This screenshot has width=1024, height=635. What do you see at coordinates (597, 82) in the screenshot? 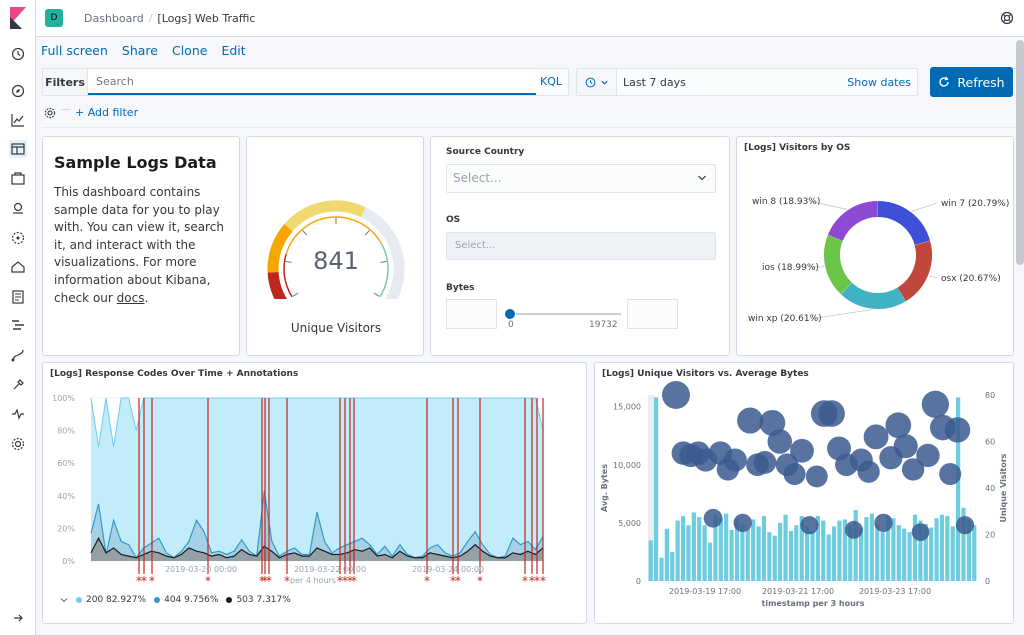
I see `quick-select-button` at bounding box center [597, 82].